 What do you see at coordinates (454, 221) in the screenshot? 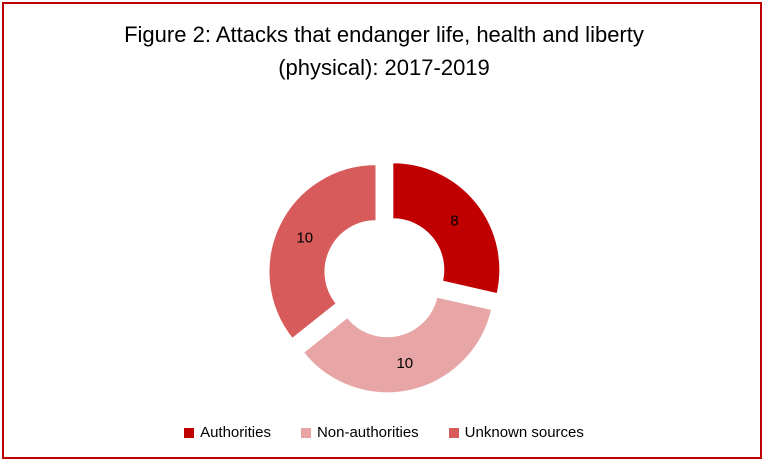
I see `data-label-authorities: 8` at bounding box center [454, 221].